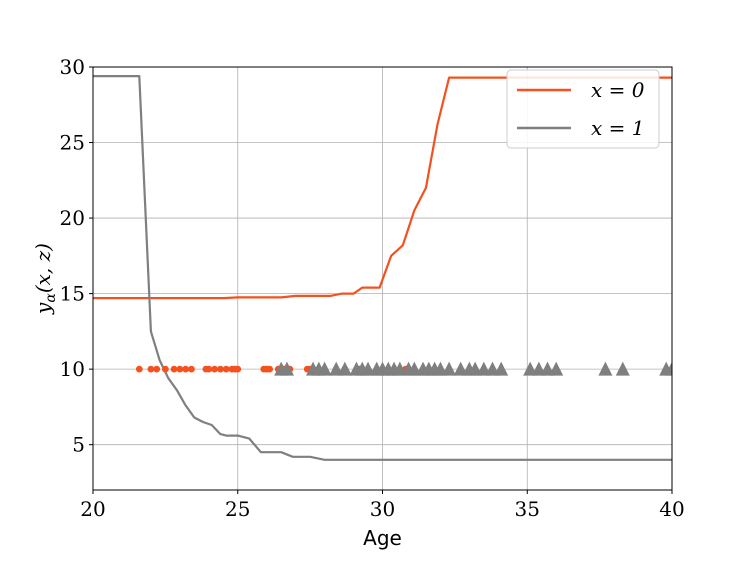  Describe the element at coordinates (527, 509) in the screenshot. I see `x-tick-label: 35` at that location.